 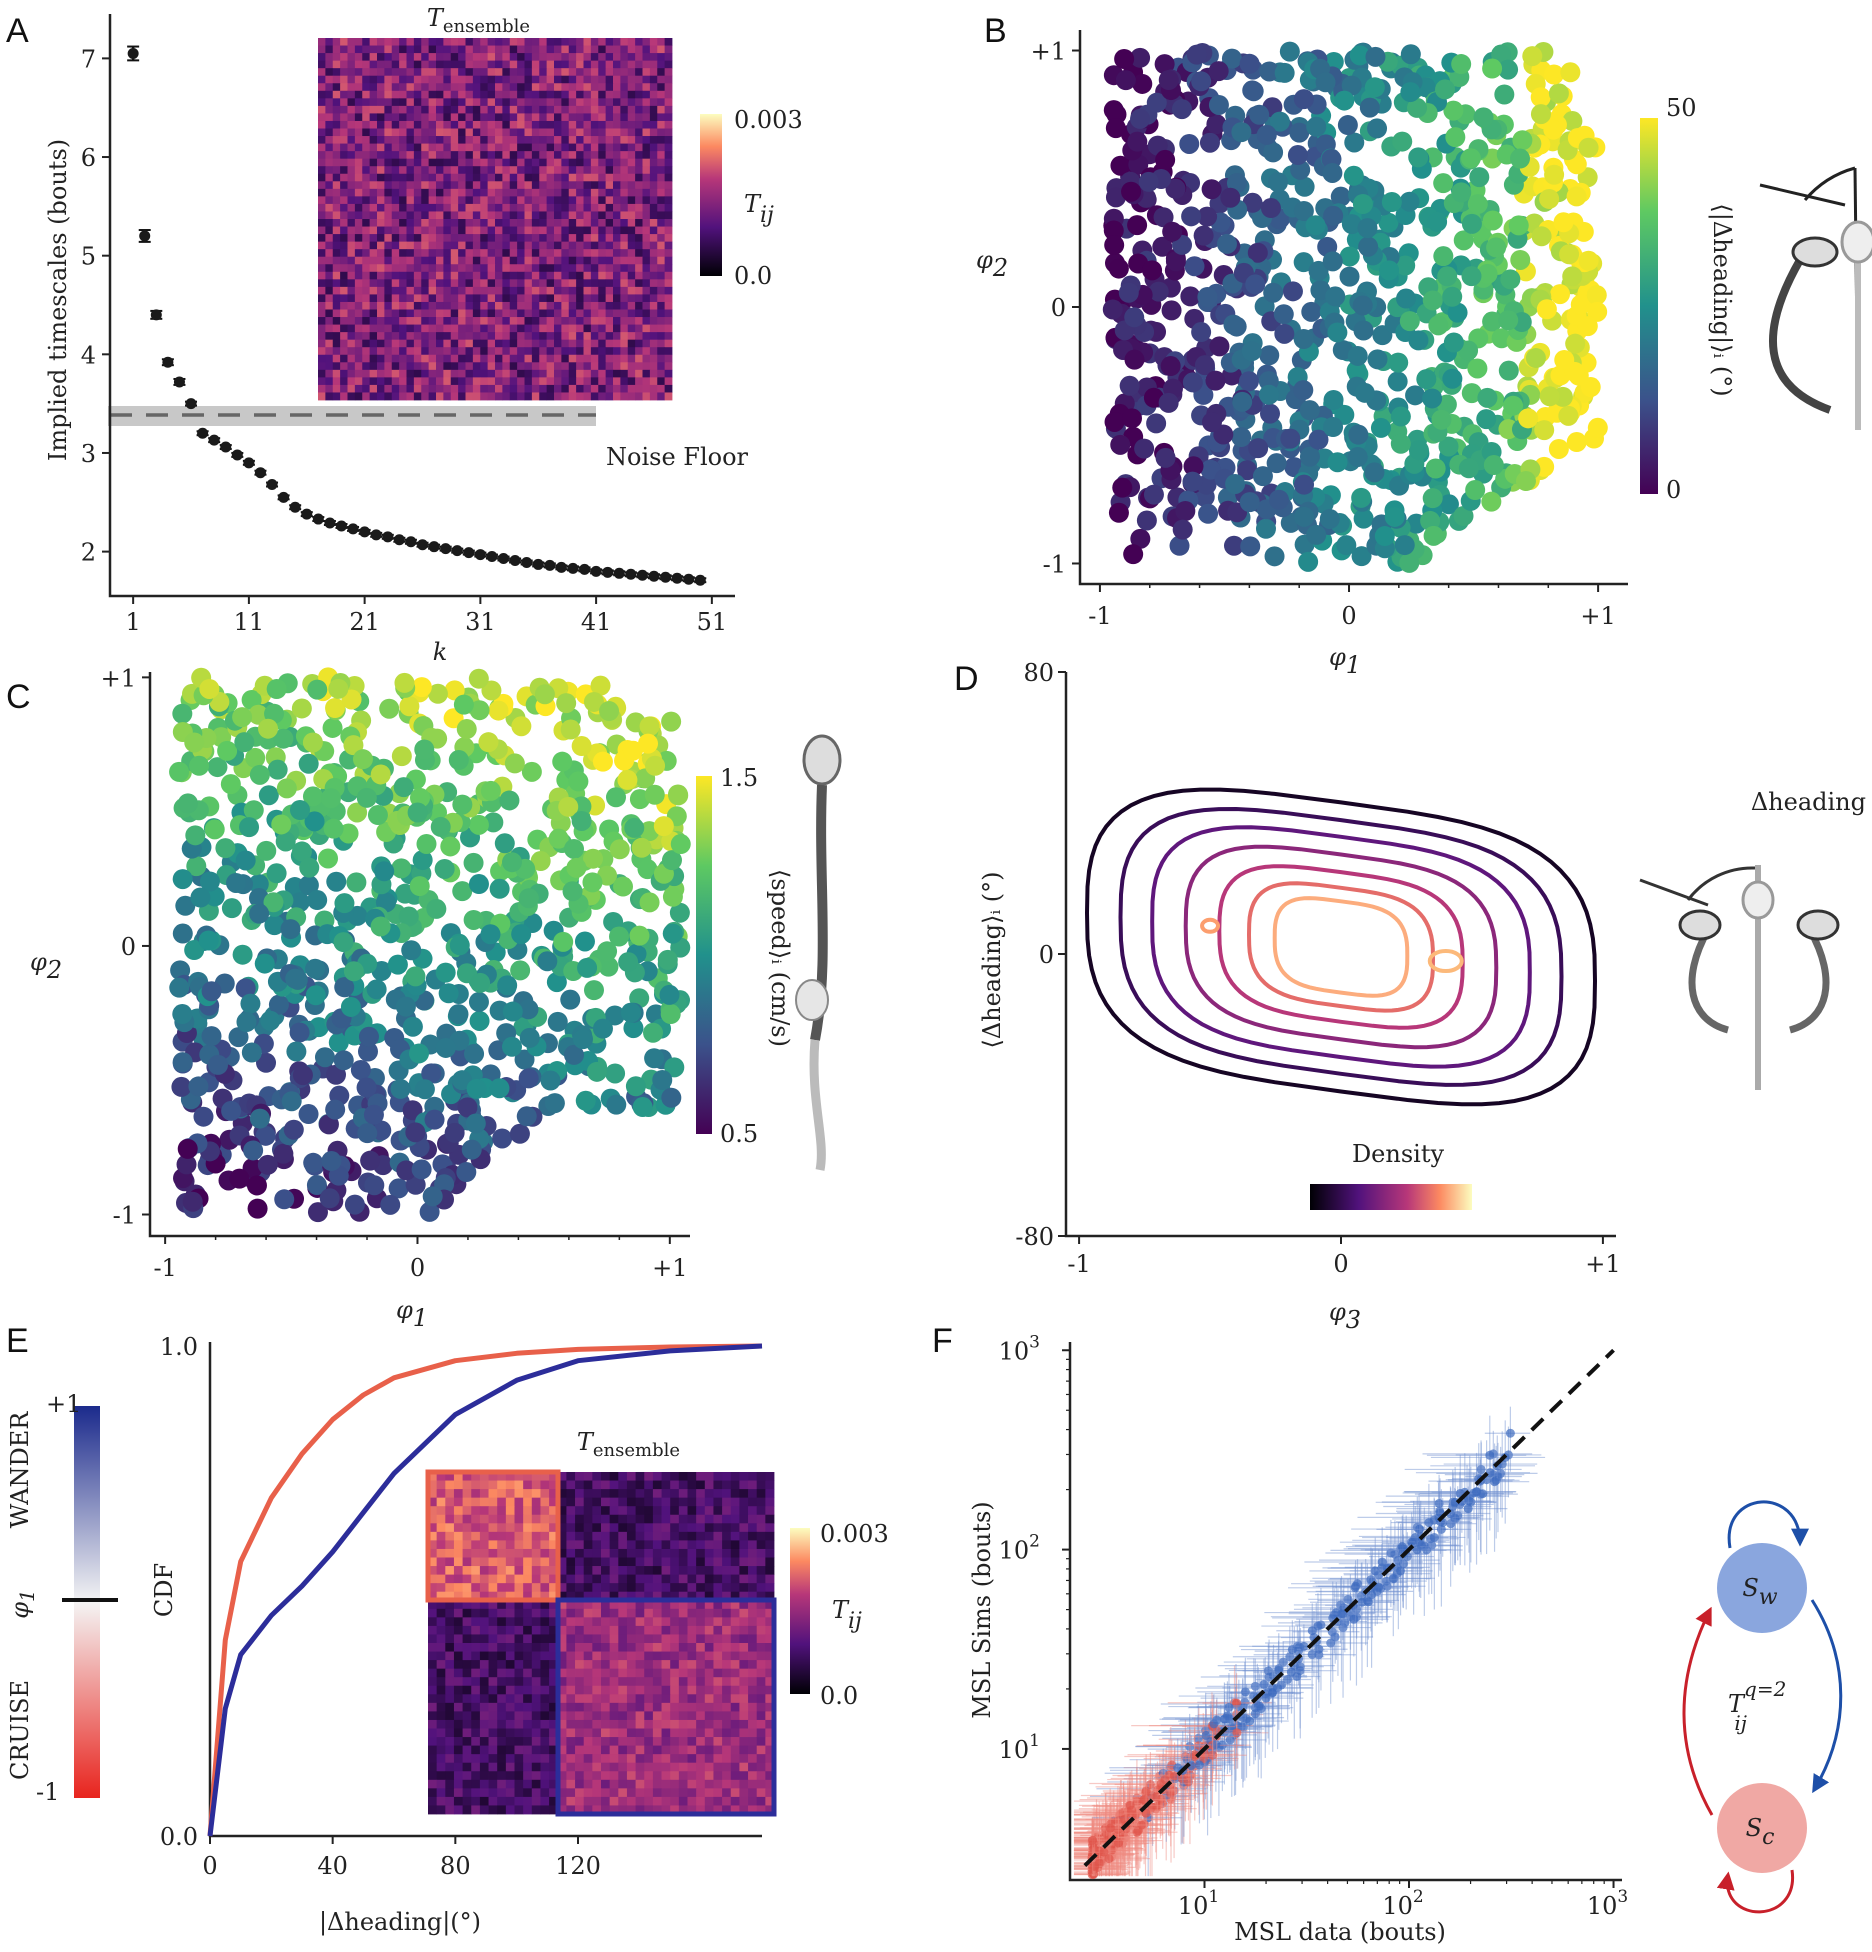 I want to click on panel-c-xlabel: φ1, so click(x=412, y=1314).